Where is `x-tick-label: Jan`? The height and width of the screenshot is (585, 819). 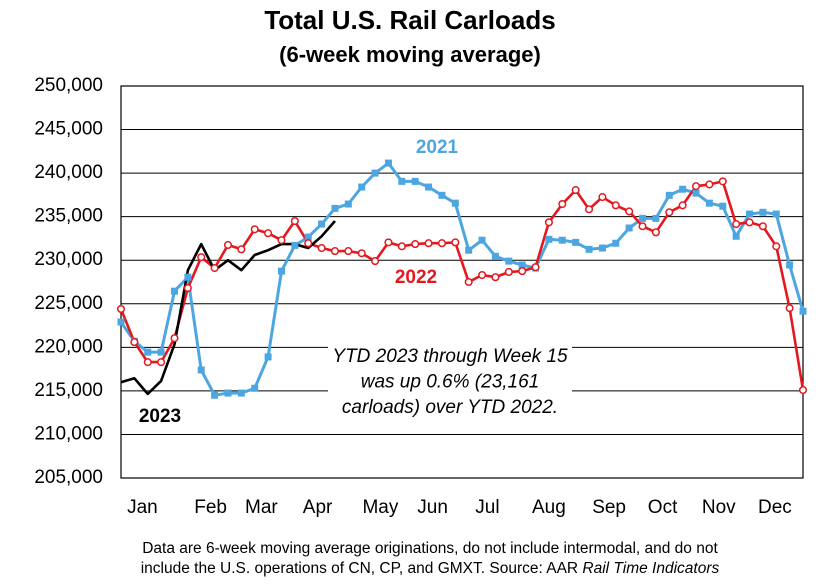
x-tick-label: Jan is located at coordinates (142, 507).